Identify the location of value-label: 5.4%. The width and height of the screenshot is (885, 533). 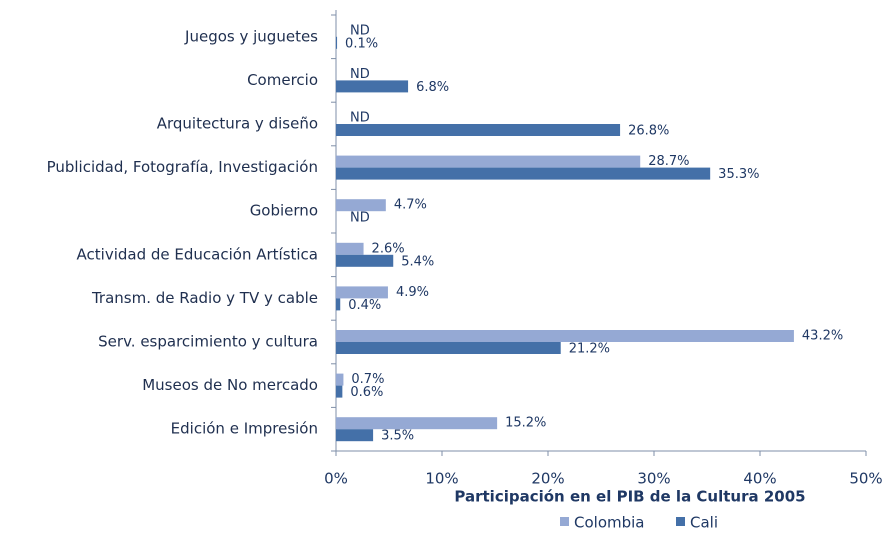
(417, 261).